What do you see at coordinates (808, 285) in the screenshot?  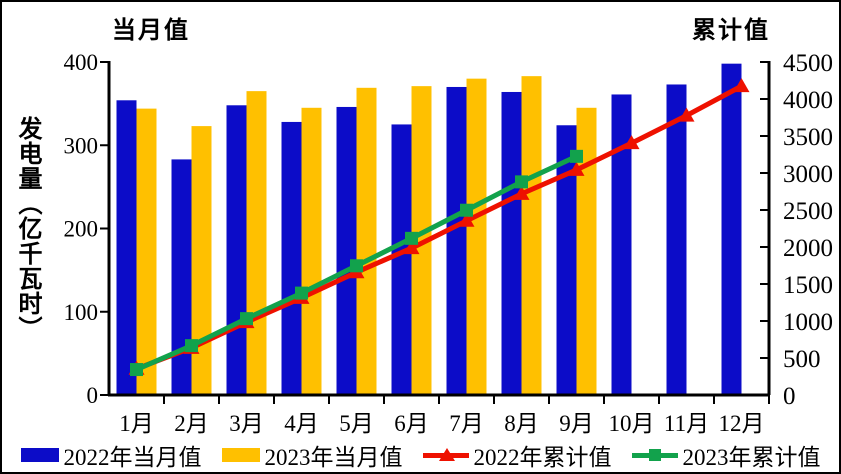 I see `right-axis-tick-label: 1500` at bounding box center [808, 285].